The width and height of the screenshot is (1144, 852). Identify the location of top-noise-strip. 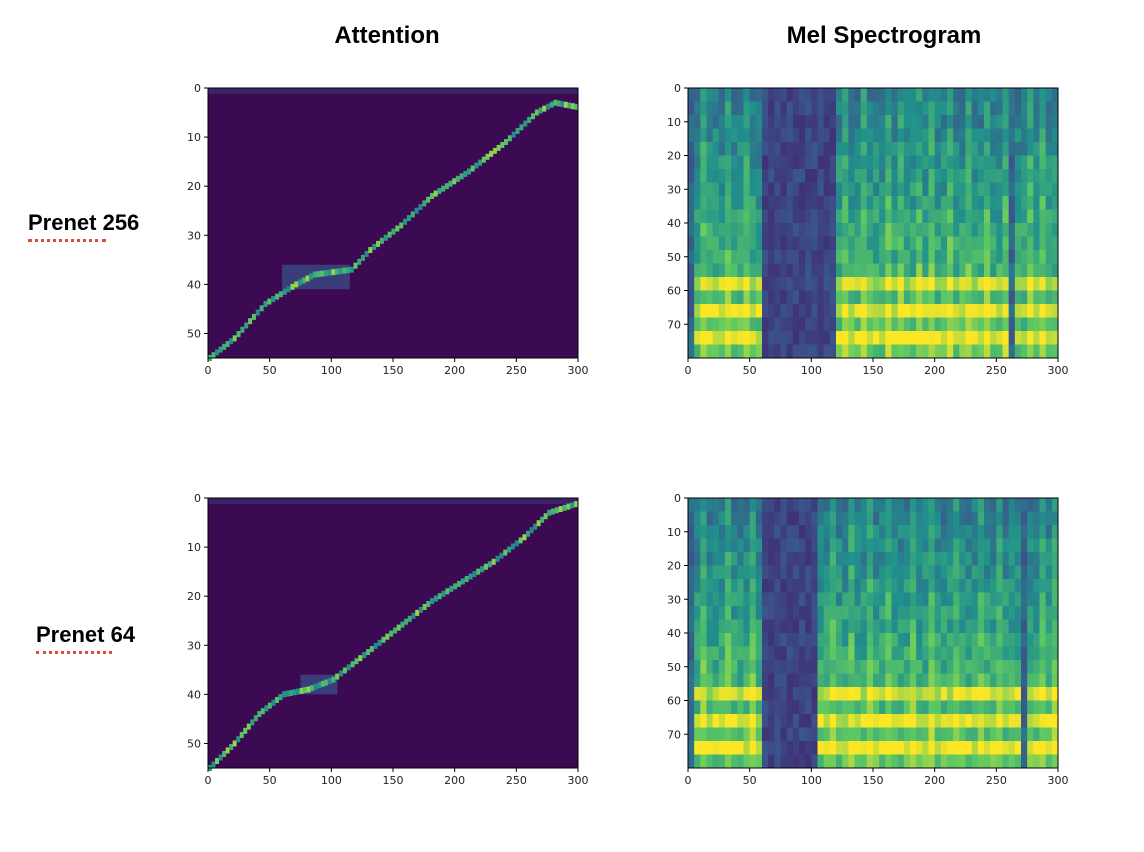
(393, 501).